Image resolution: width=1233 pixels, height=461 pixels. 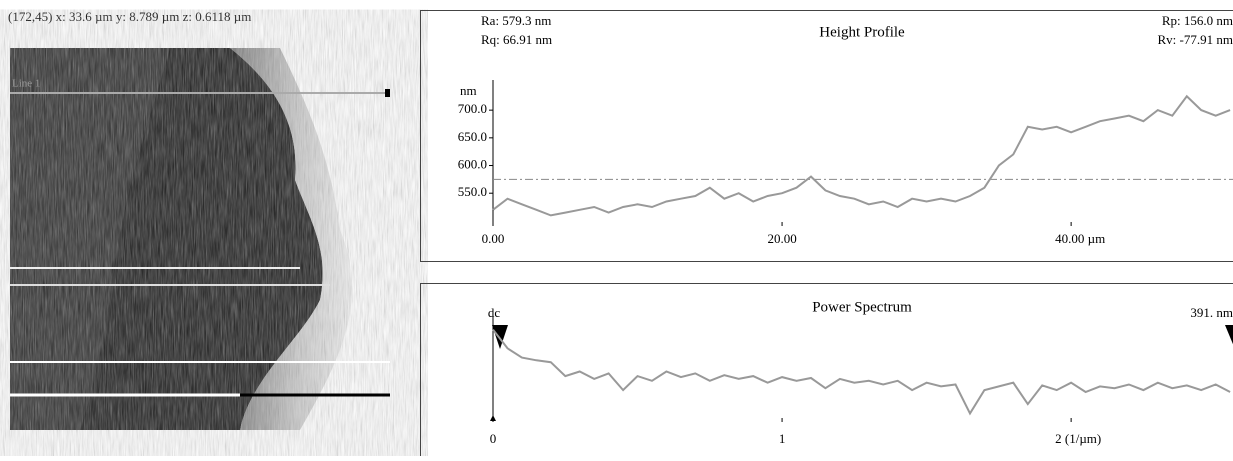 I want to click on chart-title: Power Spectrum, so click(x=862, y=307).